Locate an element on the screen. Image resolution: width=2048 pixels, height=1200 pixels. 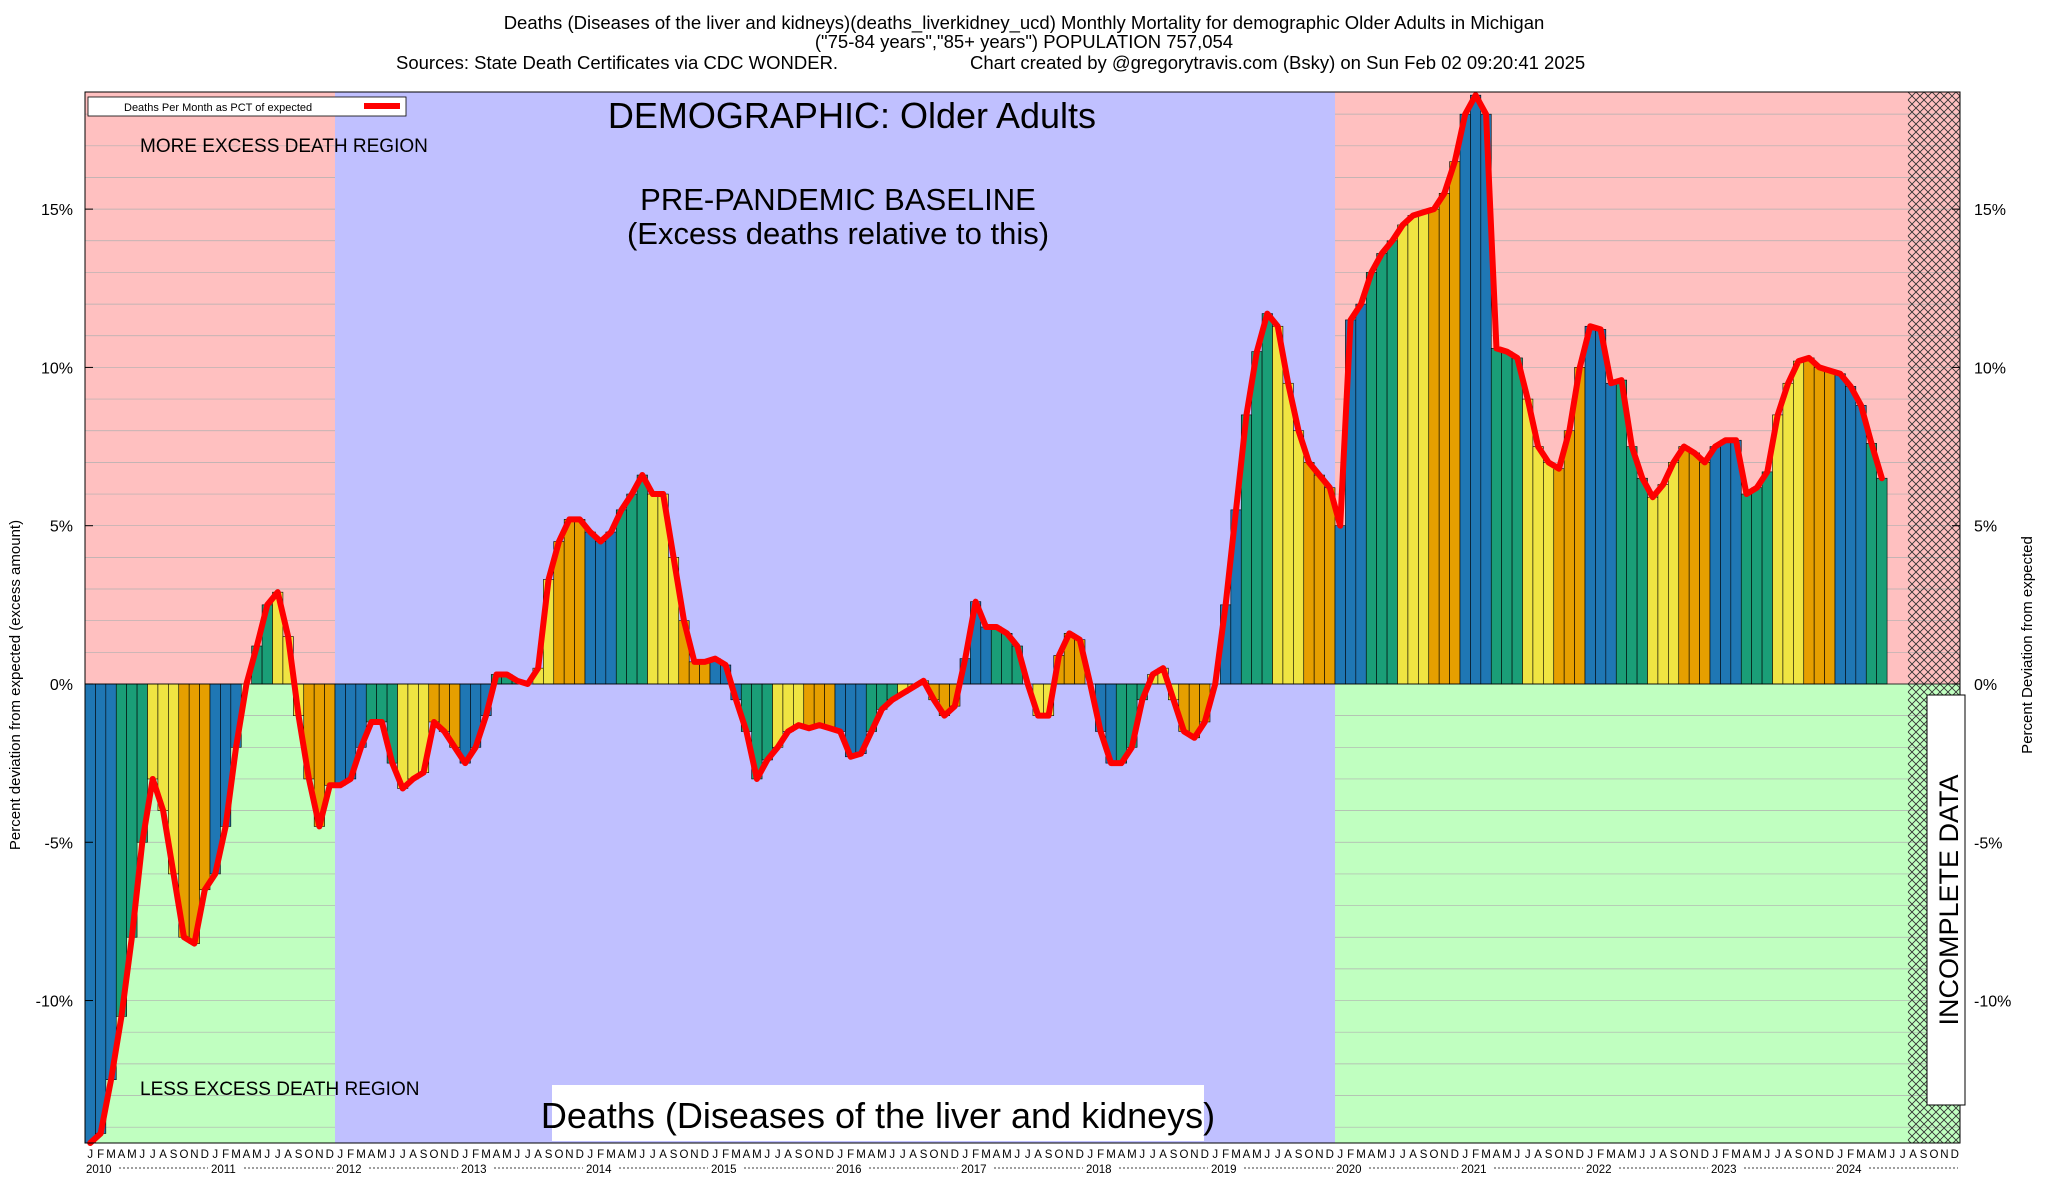
legend-label: Deaths Per Month as PCT of expected is located at coordinates (218, 108).